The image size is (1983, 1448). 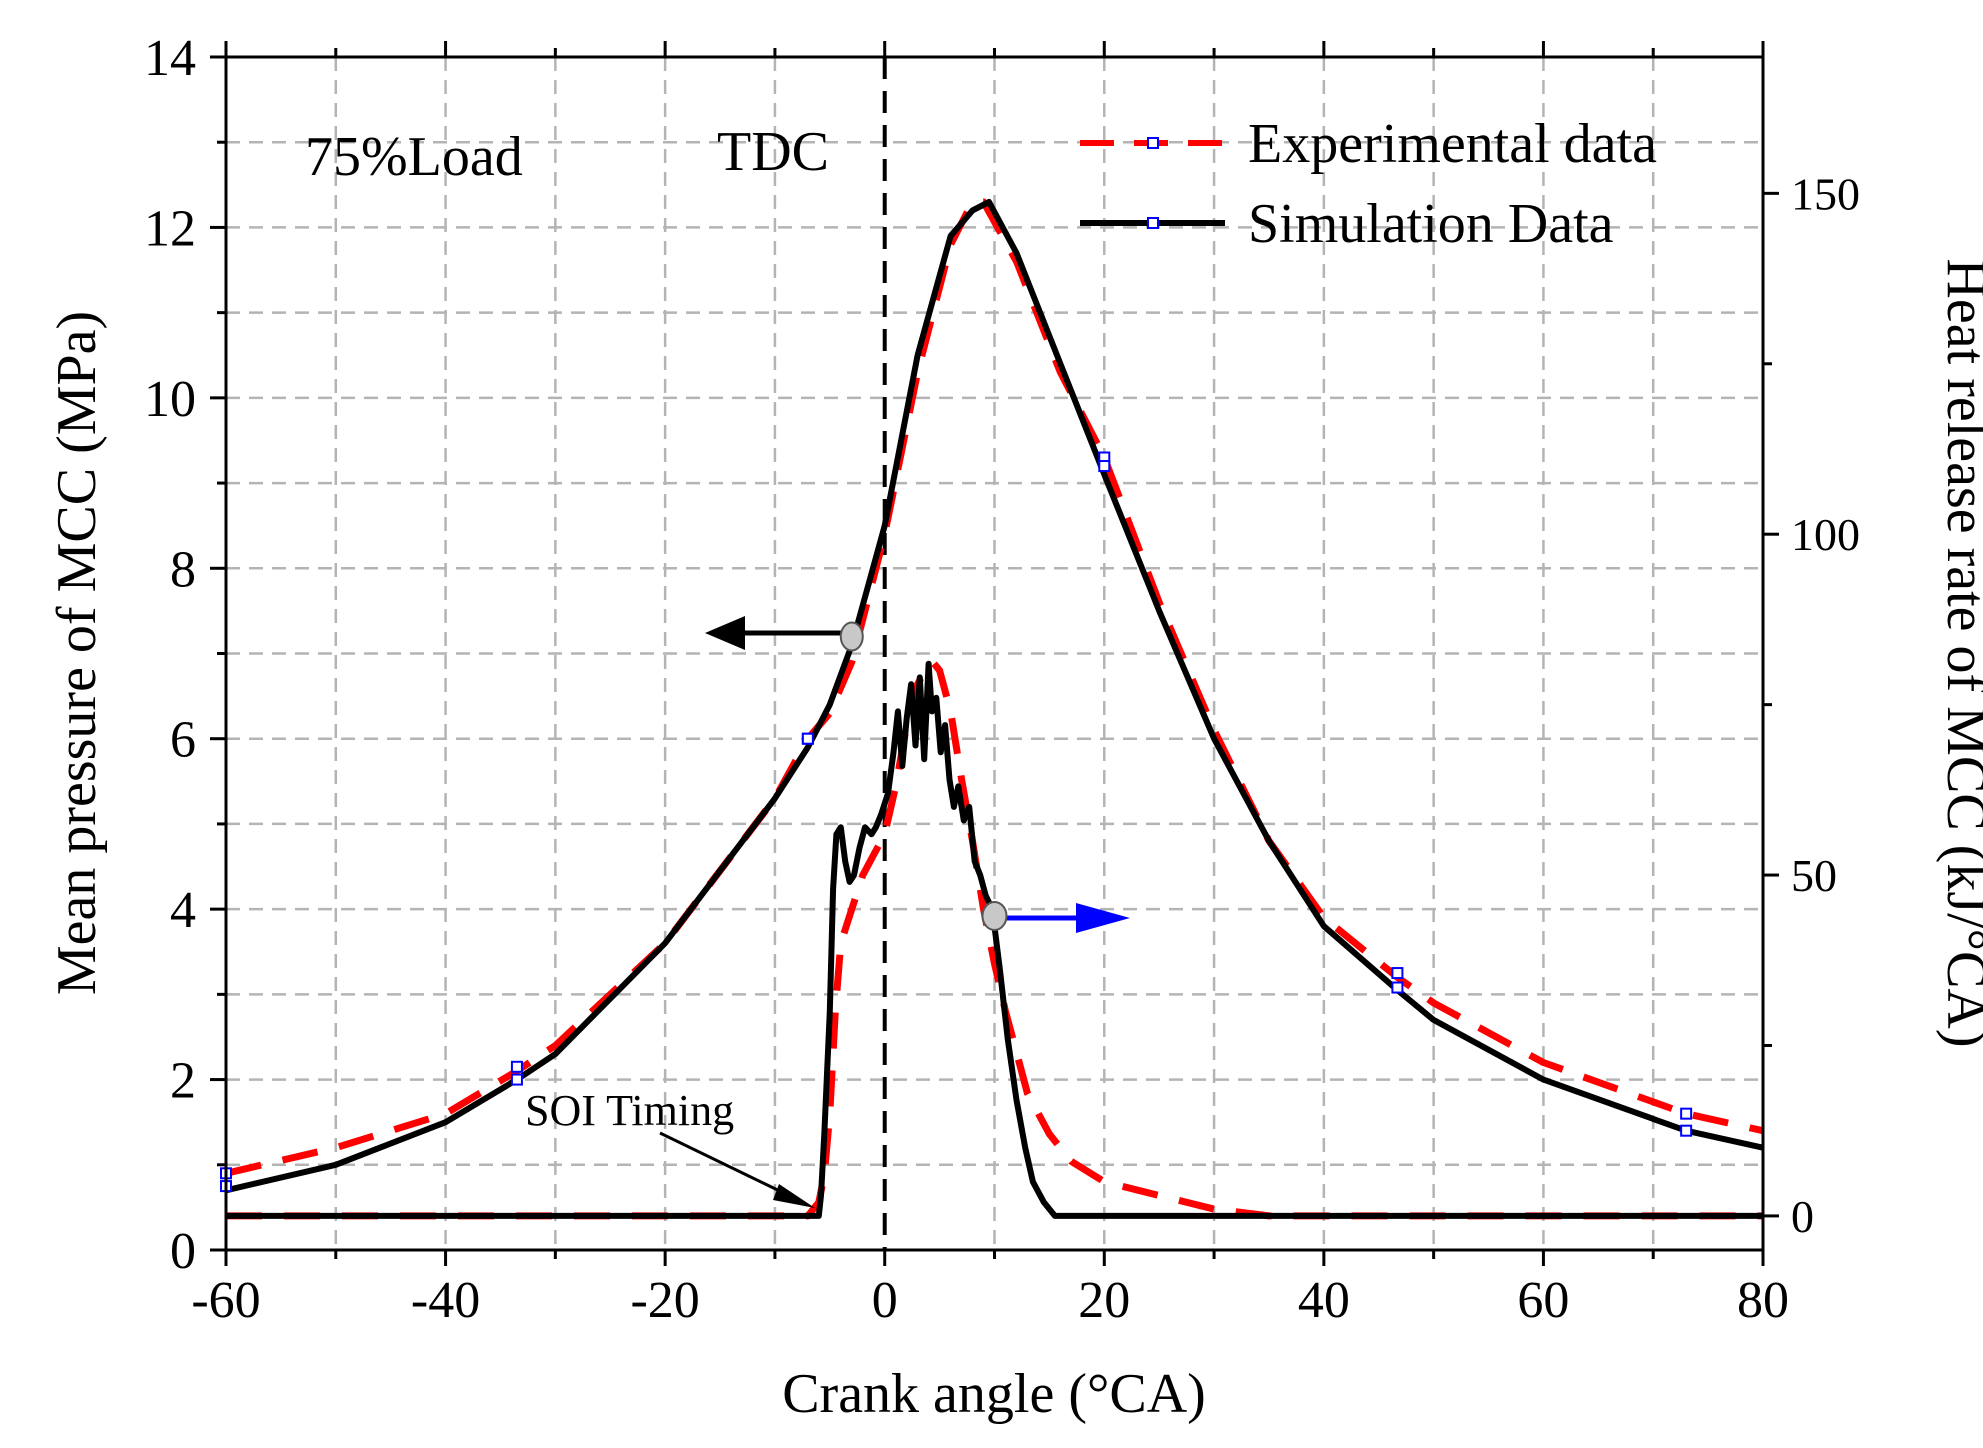 I want to click on x-axis-title: Crank angle (°CA), so click(x=994, y=1394).